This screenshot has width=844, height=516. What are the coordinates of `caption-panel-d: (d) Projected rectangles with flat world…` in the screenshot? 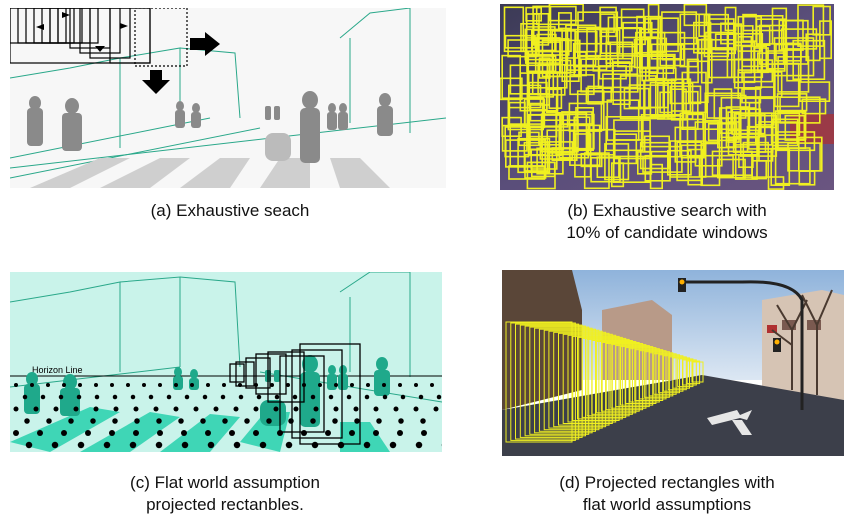 It's located at (667, 494).